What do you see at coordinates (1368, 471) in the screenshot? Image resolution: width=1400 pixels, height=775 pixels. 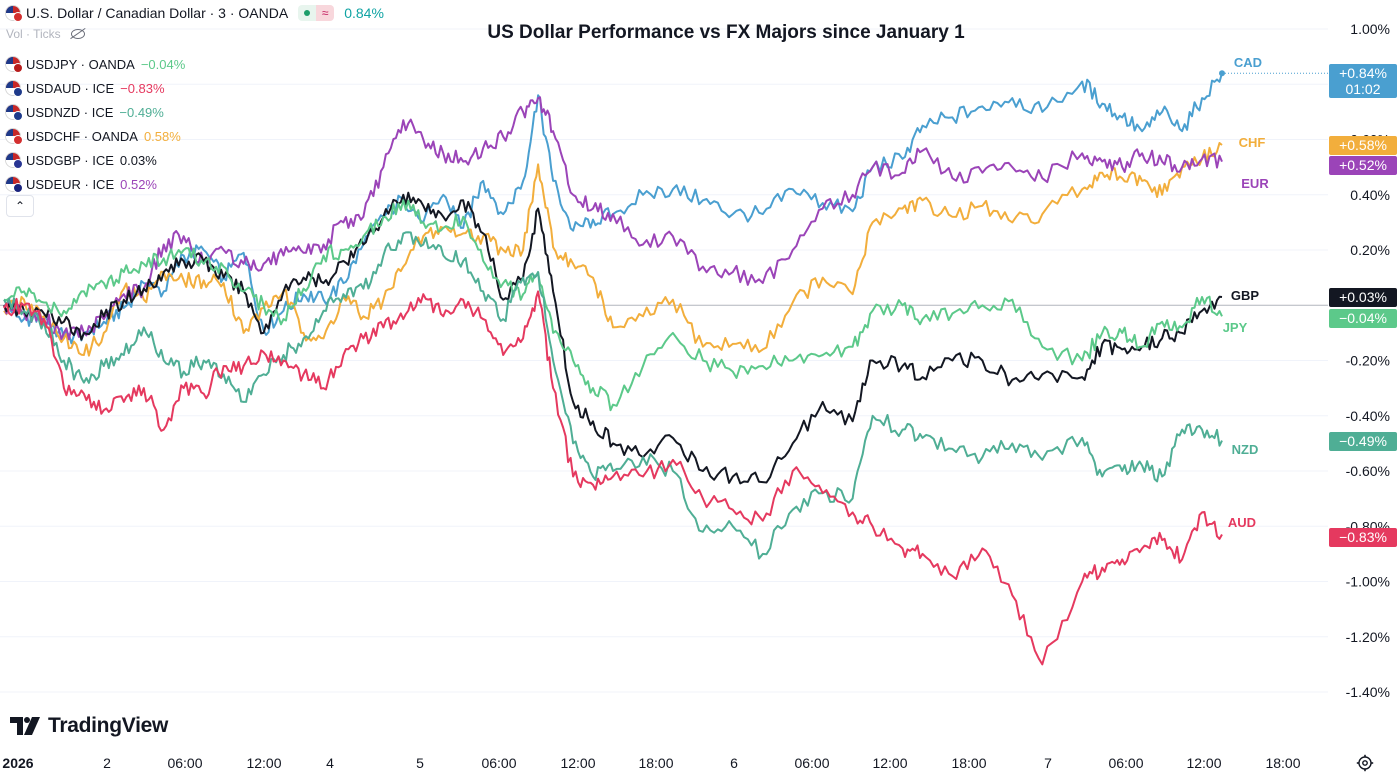 I see `y-tick-label: -0.60%` at bounding box center [1368, 471].